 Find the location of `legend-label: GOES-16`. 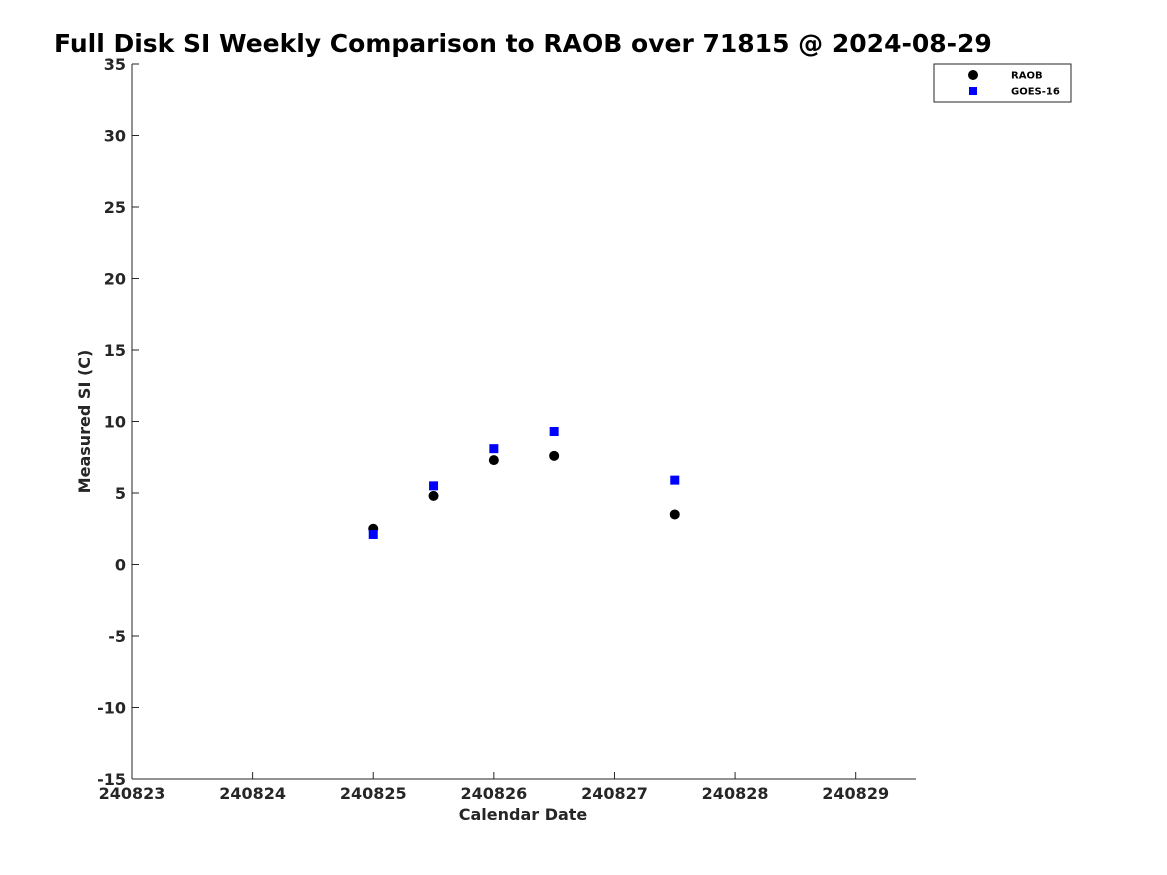

legend-label: GOES-16 is located at coordinates (1035, 92).